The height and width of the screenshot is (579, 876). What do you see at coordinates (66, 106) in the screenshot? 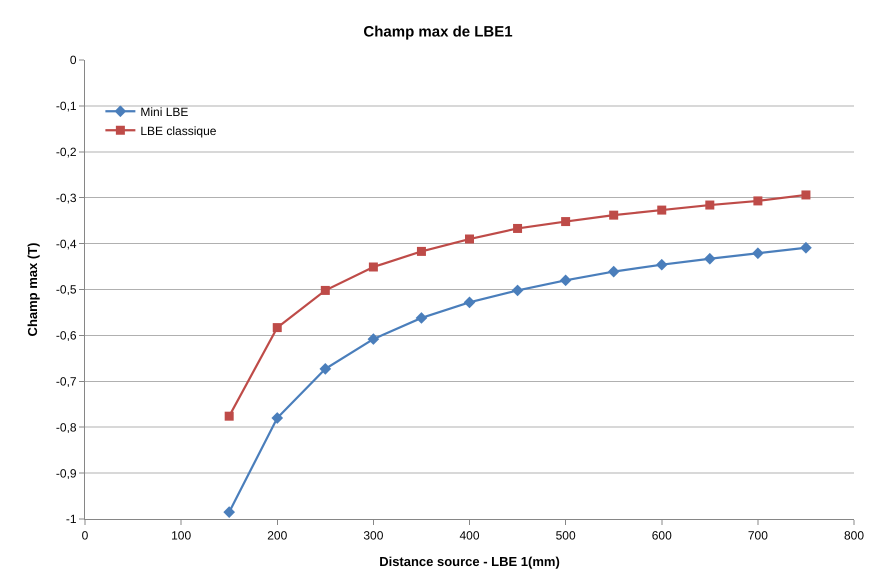
I see `y-tick-label: -0,1` at bounding box center [66, 106].